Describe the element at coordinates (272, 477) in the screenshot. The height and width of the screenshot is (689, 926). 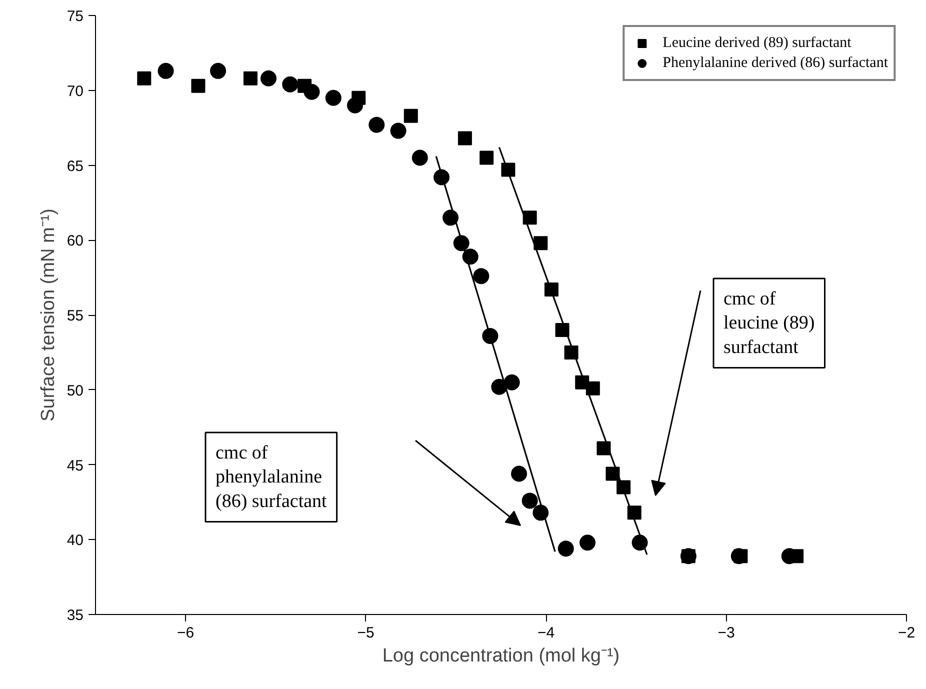
I see `annotation: cmc of phenylalanine (86) surfactant` at that location.